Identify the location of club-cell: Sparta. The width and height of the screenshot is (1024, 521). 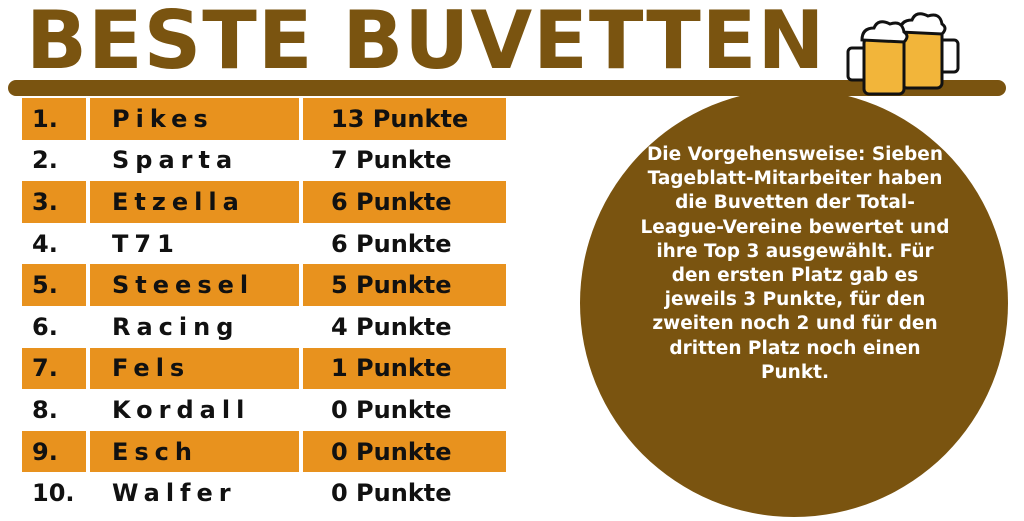
(175, 160).